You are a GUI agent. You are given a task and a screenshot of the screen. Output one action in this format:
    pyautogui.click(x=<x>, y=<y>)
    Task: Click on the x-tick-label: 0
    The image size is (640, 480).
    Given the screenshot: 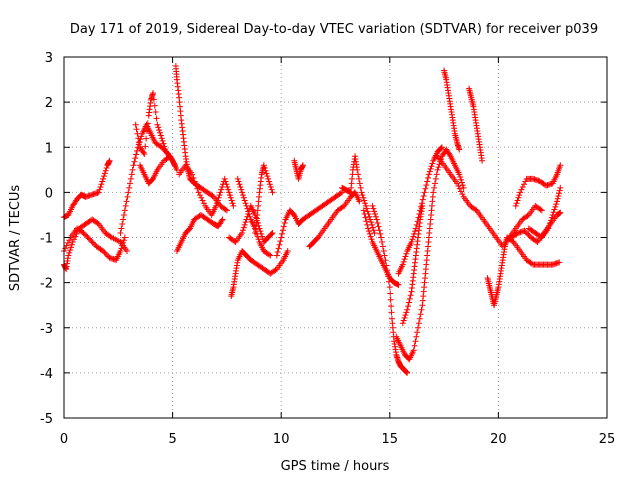 What is the action you would take?
    pyautogui.click(x=64, y=439)
    